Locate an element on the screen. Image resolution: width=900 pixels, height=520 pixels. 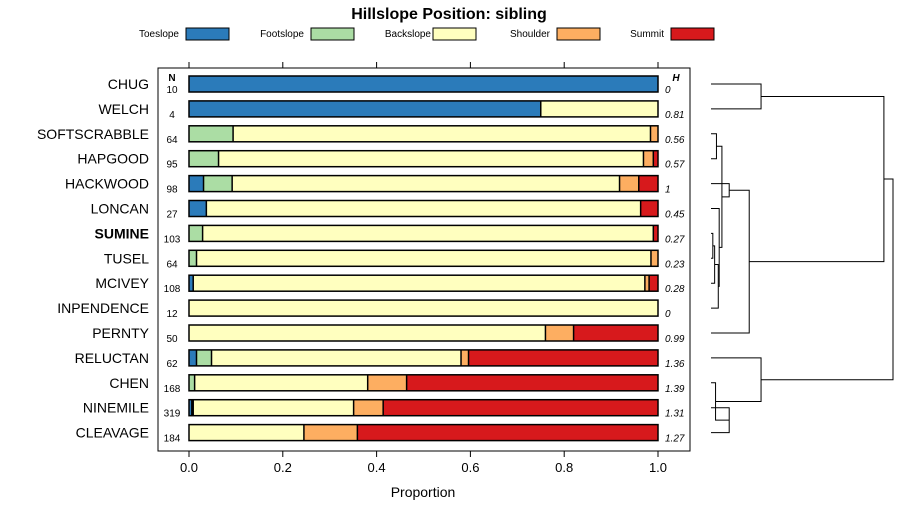
row-chug: CHUG 10 0 is located at coordinates (389, 85).